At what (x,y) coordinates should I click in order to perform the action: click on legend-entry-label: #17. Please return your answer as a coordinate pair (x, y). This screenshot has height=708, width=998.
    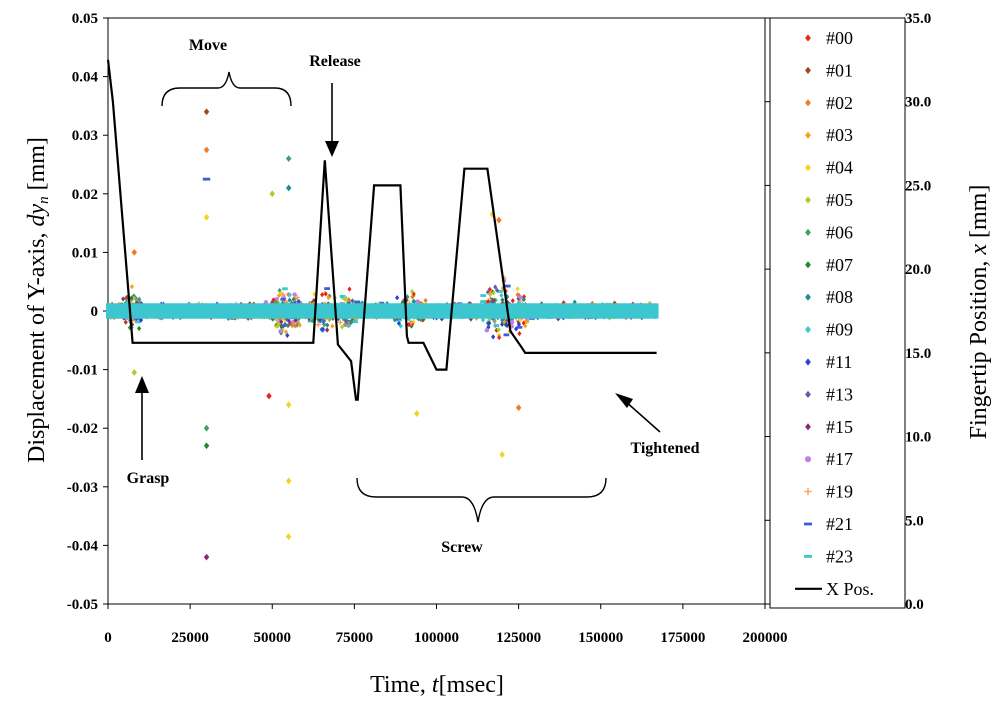
    Looking at the image, I should click on (839, 459).